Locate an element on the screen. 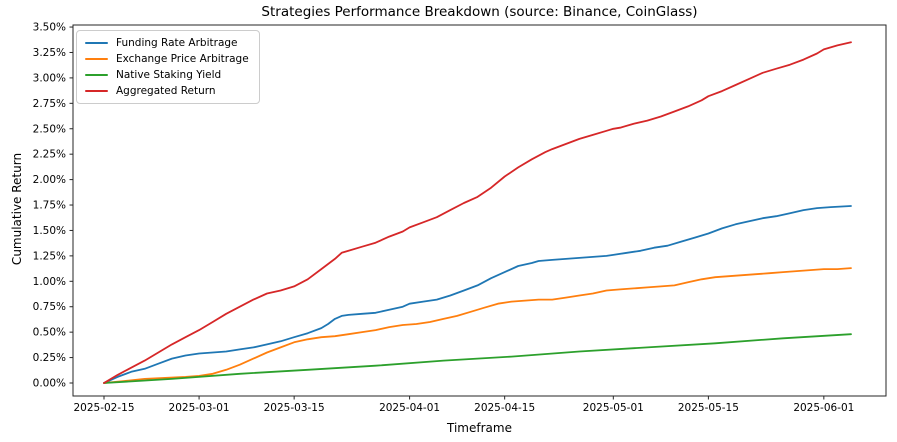 The image size is (897, 442). x-tick-label: 2025-02-15 is located at coordinates (103, 408).